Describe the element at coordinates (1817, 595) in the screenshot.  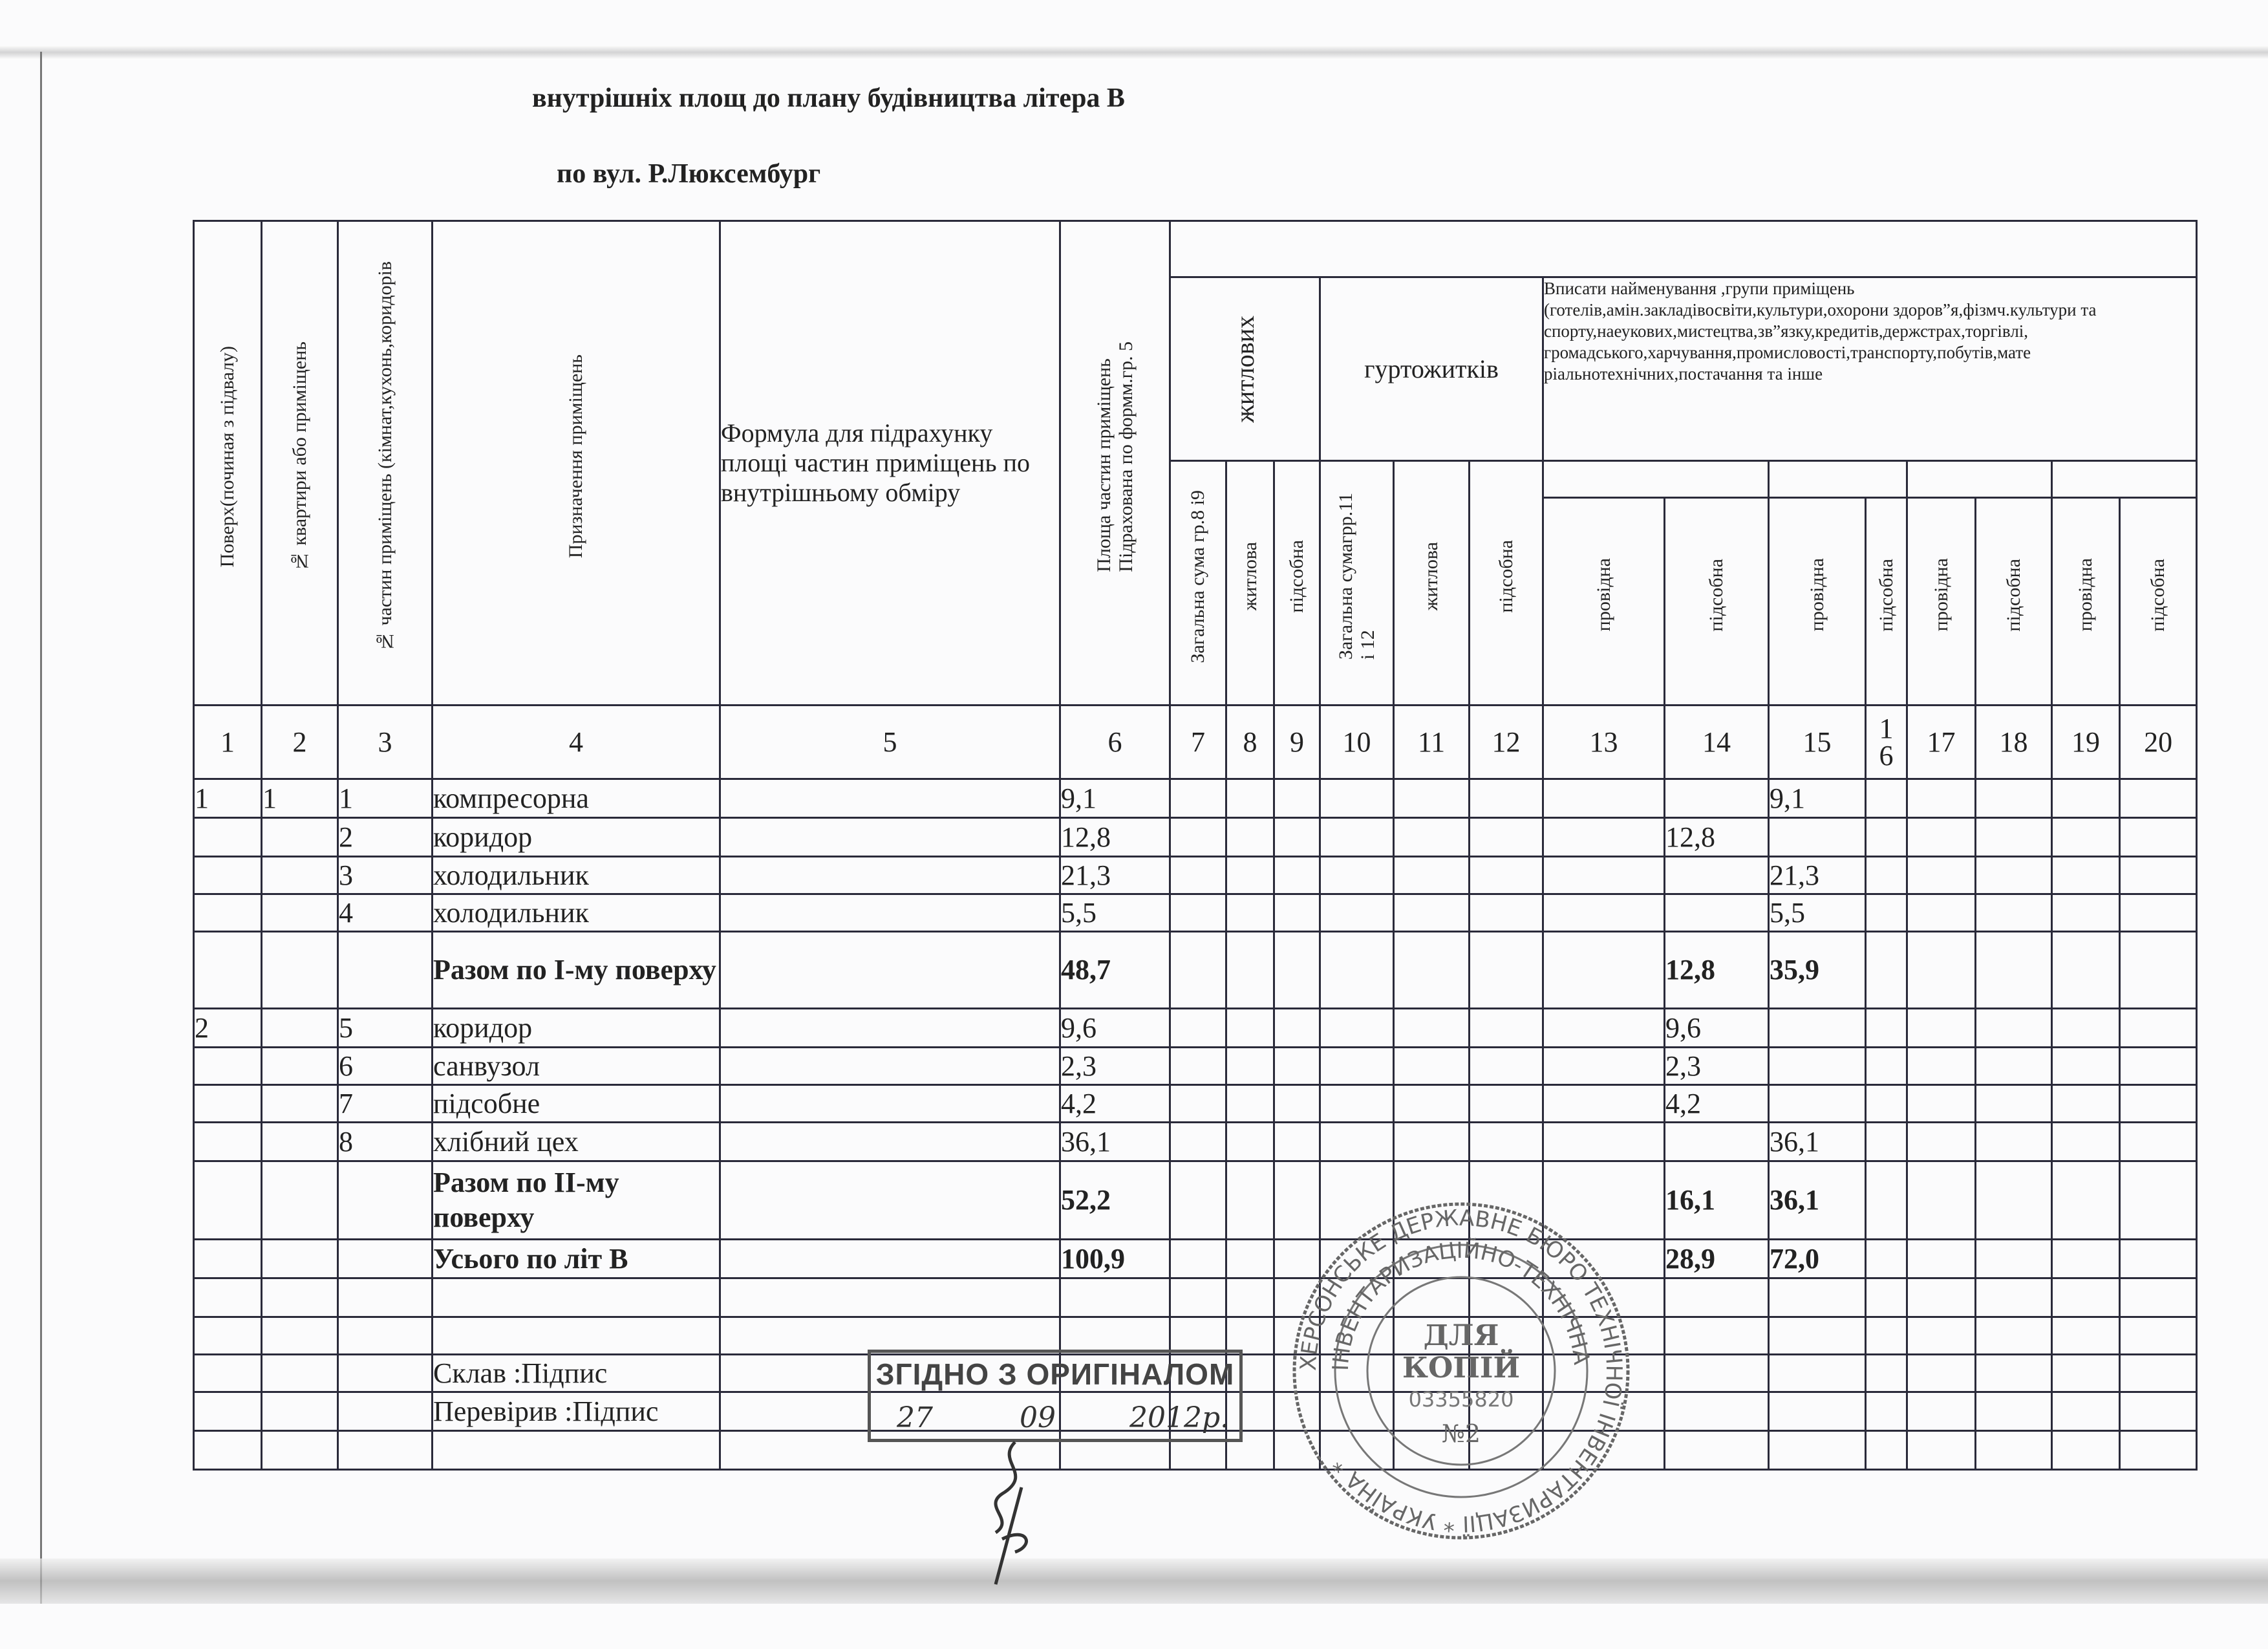
I see `header-c15-label: провідна` at that location.